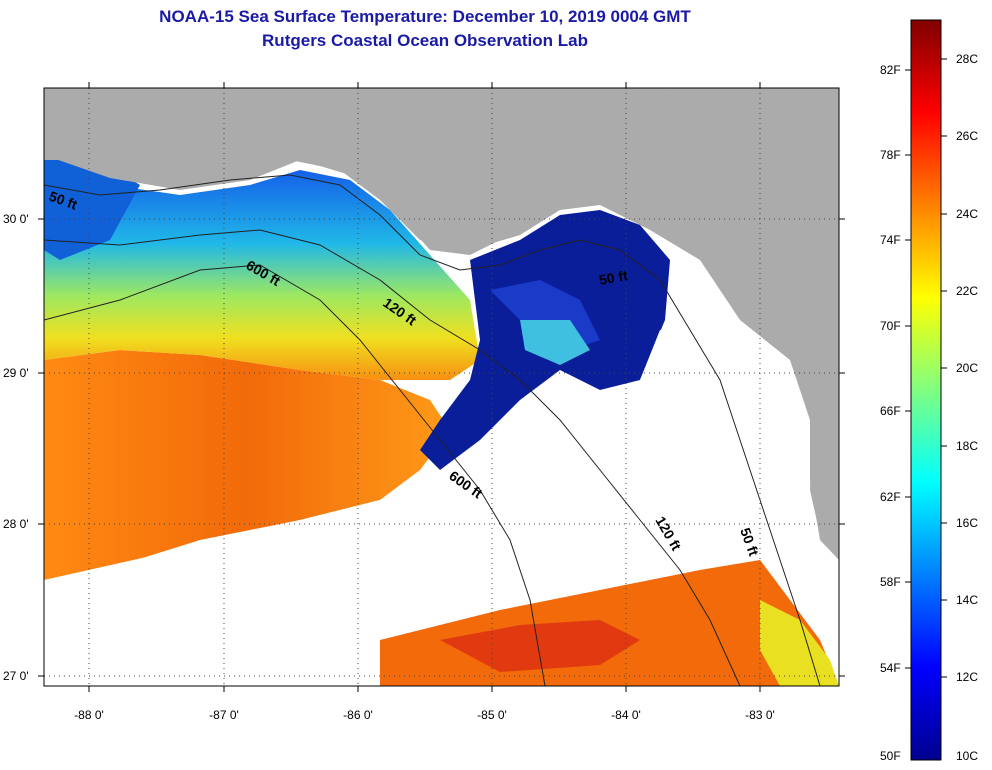 This screenshot has height=770, width=992. Describe the element at coordinates (492, 715) in the screenshot. I see `lon-tick-label: -85 0'` at that location.